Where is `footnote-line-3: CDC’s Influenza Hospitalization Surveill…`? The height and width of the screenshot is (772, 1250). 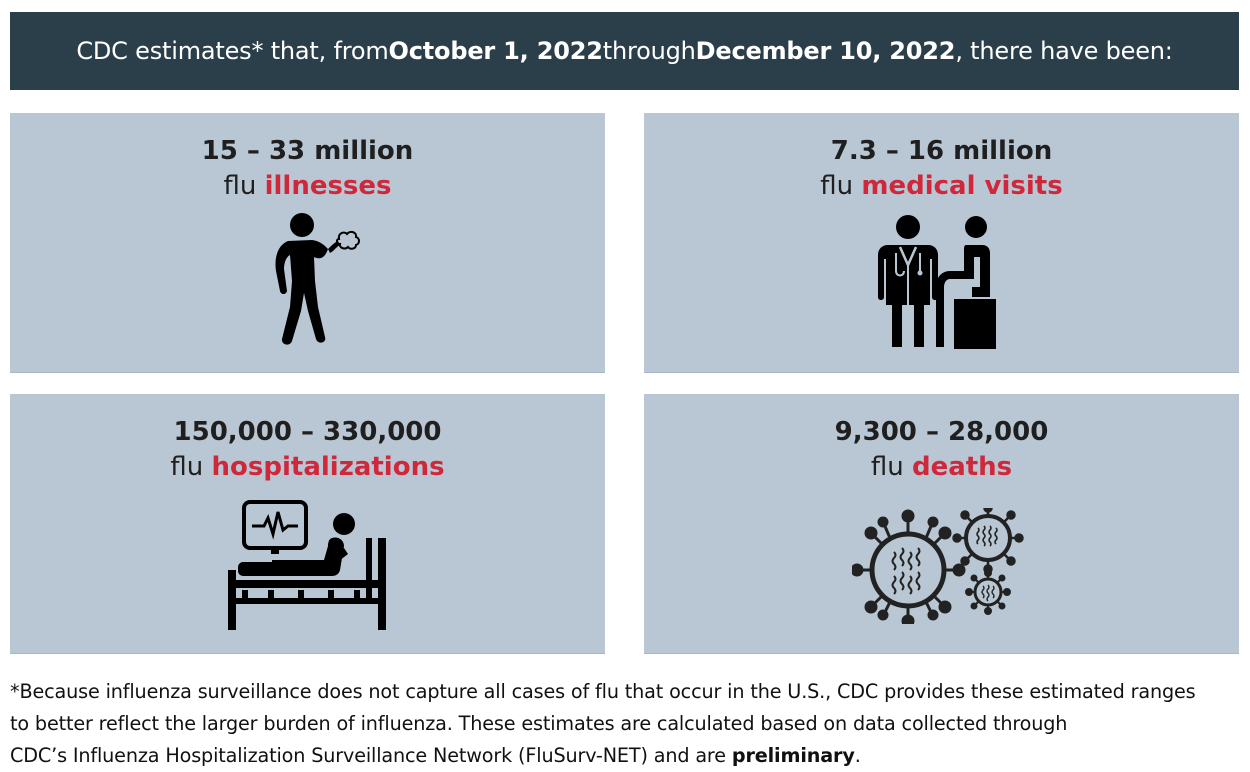 footnote-line-3: CDC’s Influenza Hospitalization Surveill… is located at coordinates (627, 756).